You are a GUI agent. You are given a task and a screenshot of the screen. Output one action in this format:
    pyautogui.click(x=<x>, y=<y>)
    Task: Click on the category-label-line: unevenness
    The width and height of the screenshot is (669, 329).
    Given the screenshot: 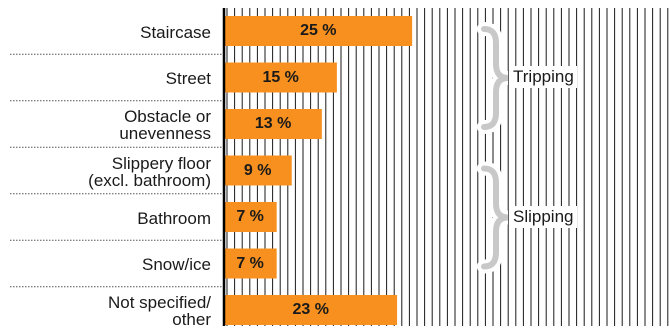 What is the action you would take?
    pyautogui.click(x=165, y=133)
    